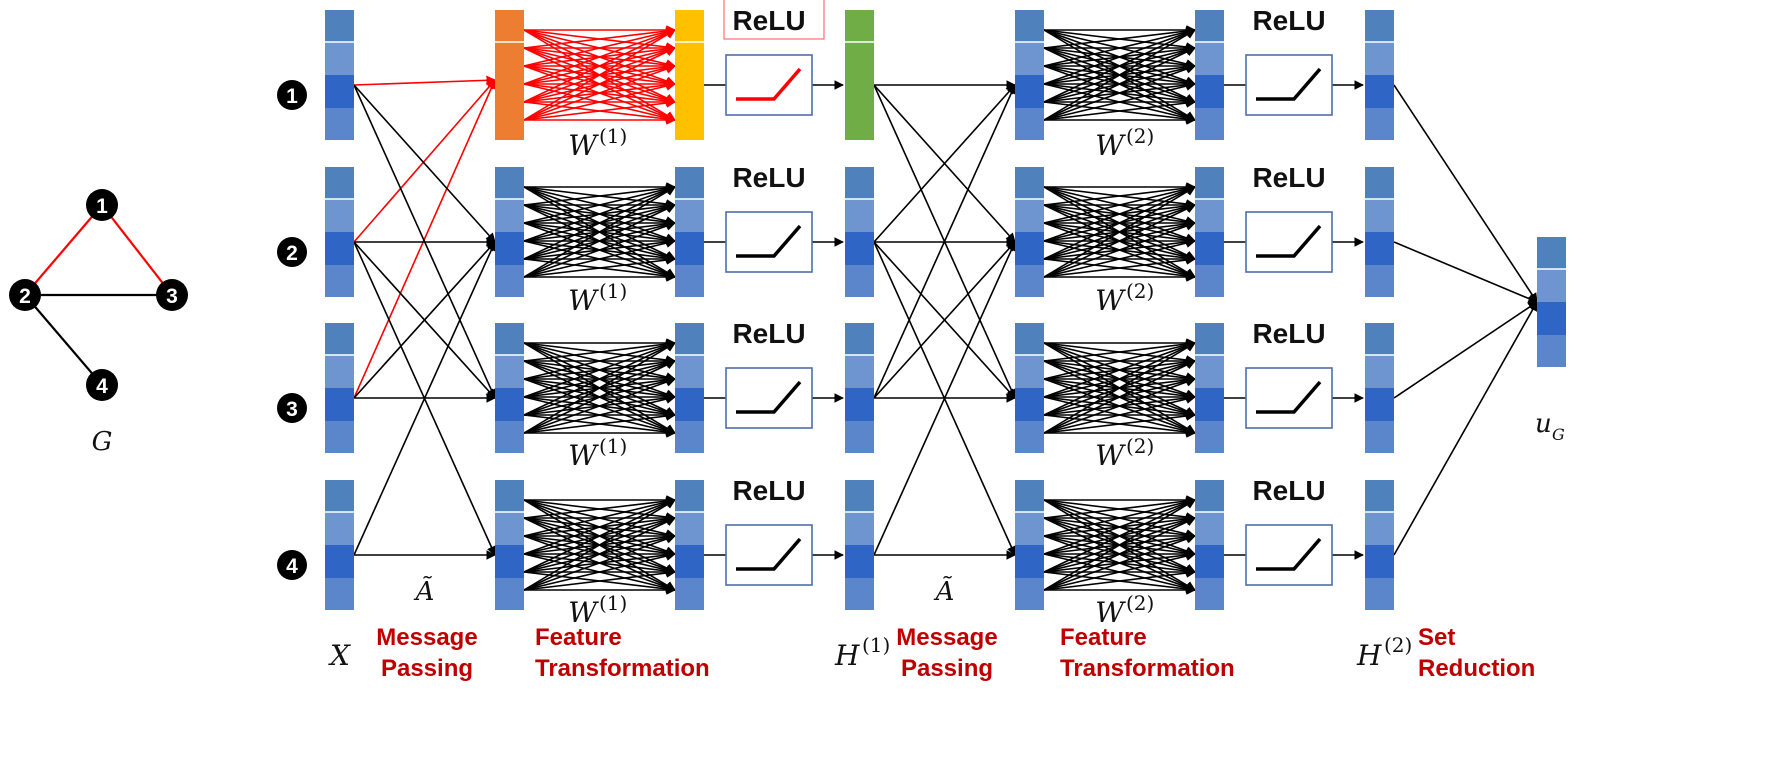 Image resolution: width=1769 pixels, height=770 pixels. I want to click on reduction-edge, so click(1465, 272).